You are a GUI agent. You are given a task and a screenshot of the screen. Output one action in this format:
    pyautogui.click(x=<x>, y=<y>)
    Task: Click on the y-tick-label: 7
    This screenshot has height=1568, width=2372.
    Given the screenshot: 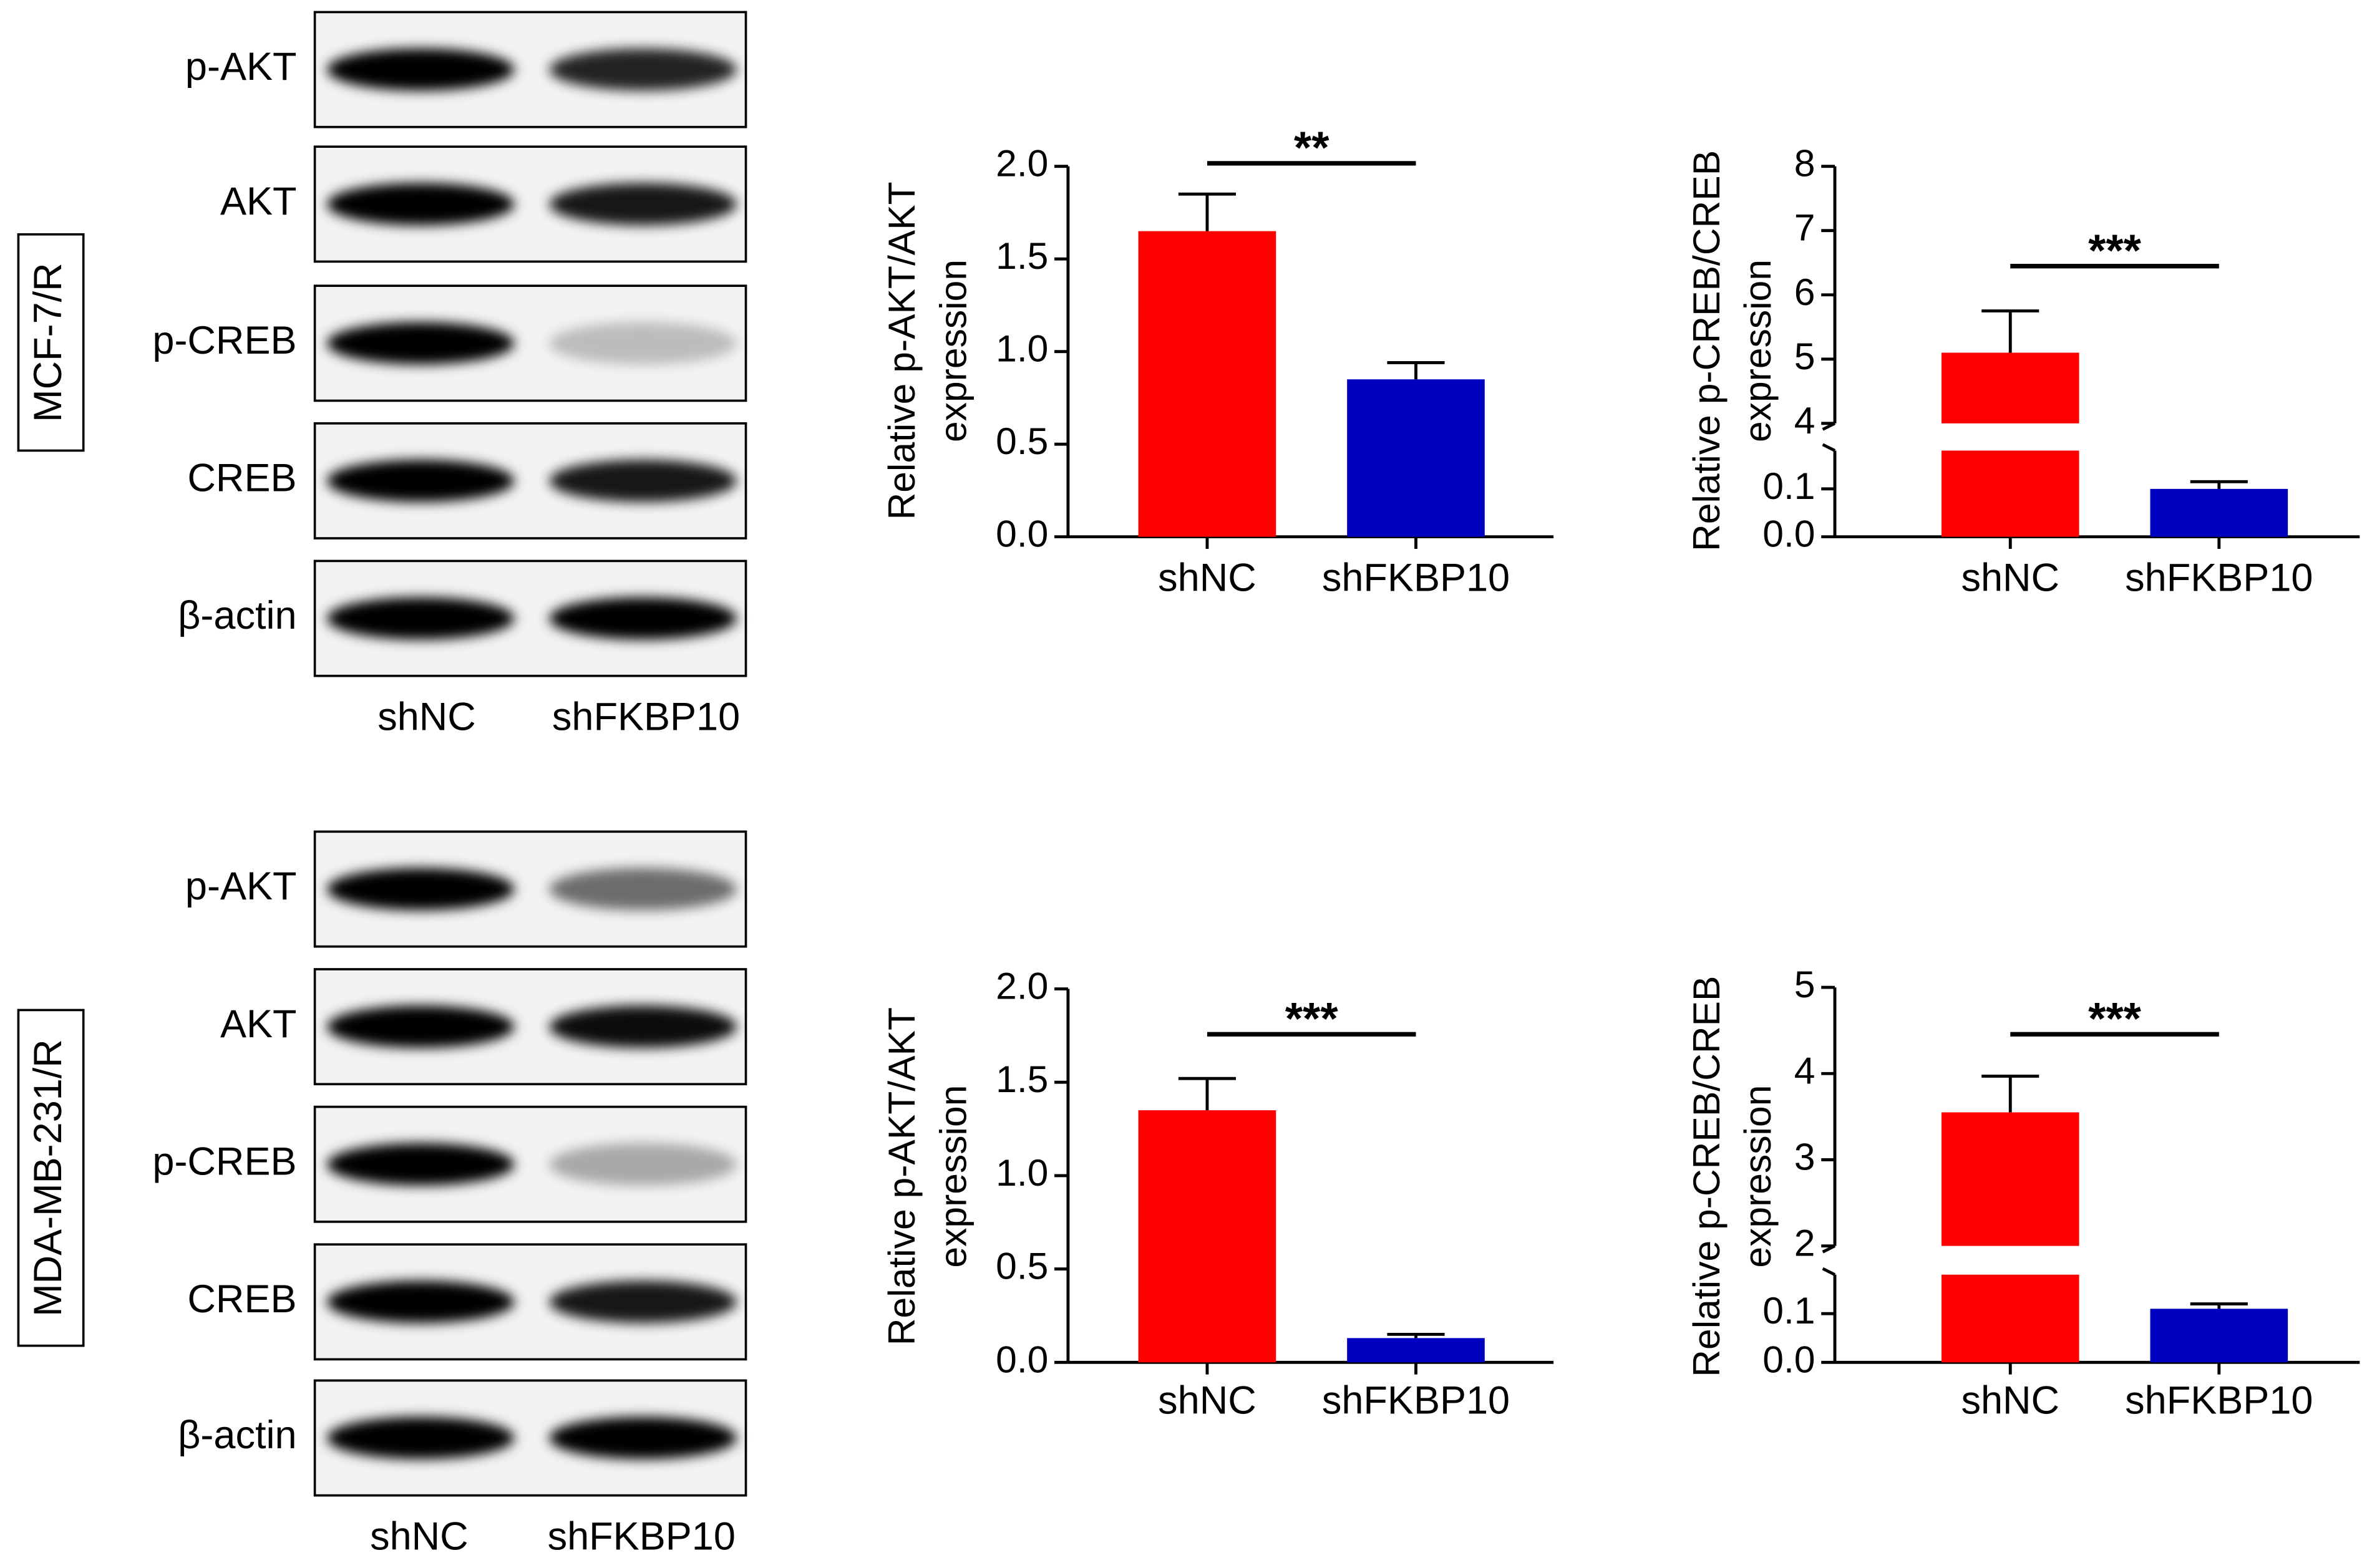 What is the action you would take?
    pyautogui.click(x=1804, y=227)
    